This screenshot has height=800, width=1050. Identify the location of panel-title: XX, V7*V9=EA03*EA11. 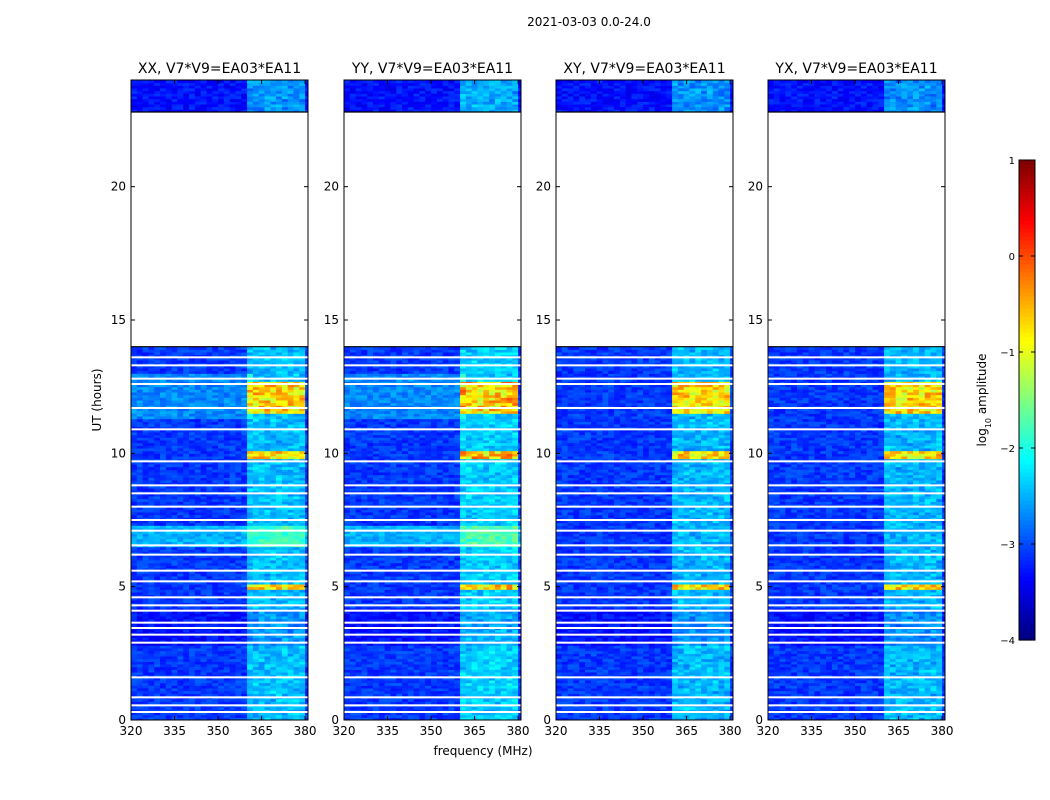
(219, 69).